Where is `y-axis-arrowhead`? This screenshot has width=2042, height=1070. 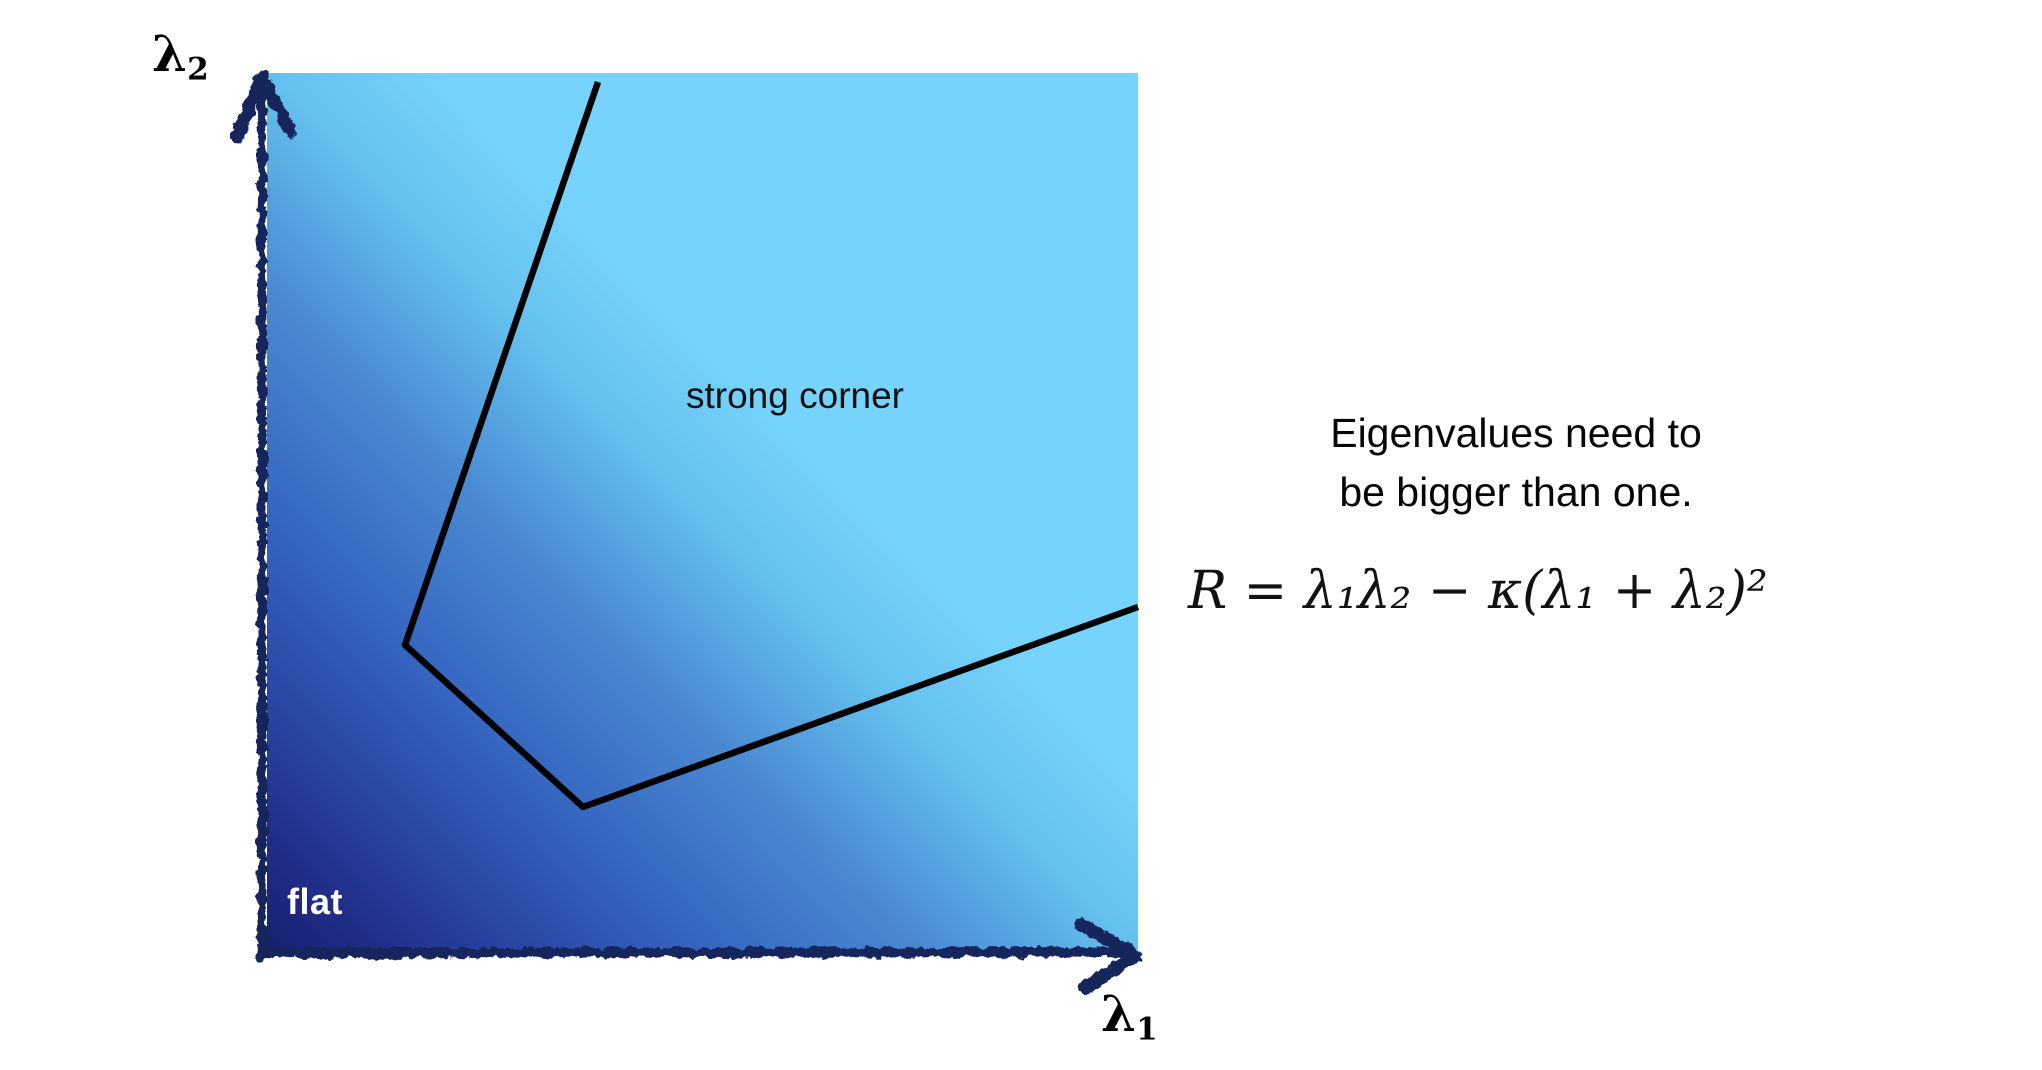 y-axis-arrowhead is located at coordinates (263, 106).